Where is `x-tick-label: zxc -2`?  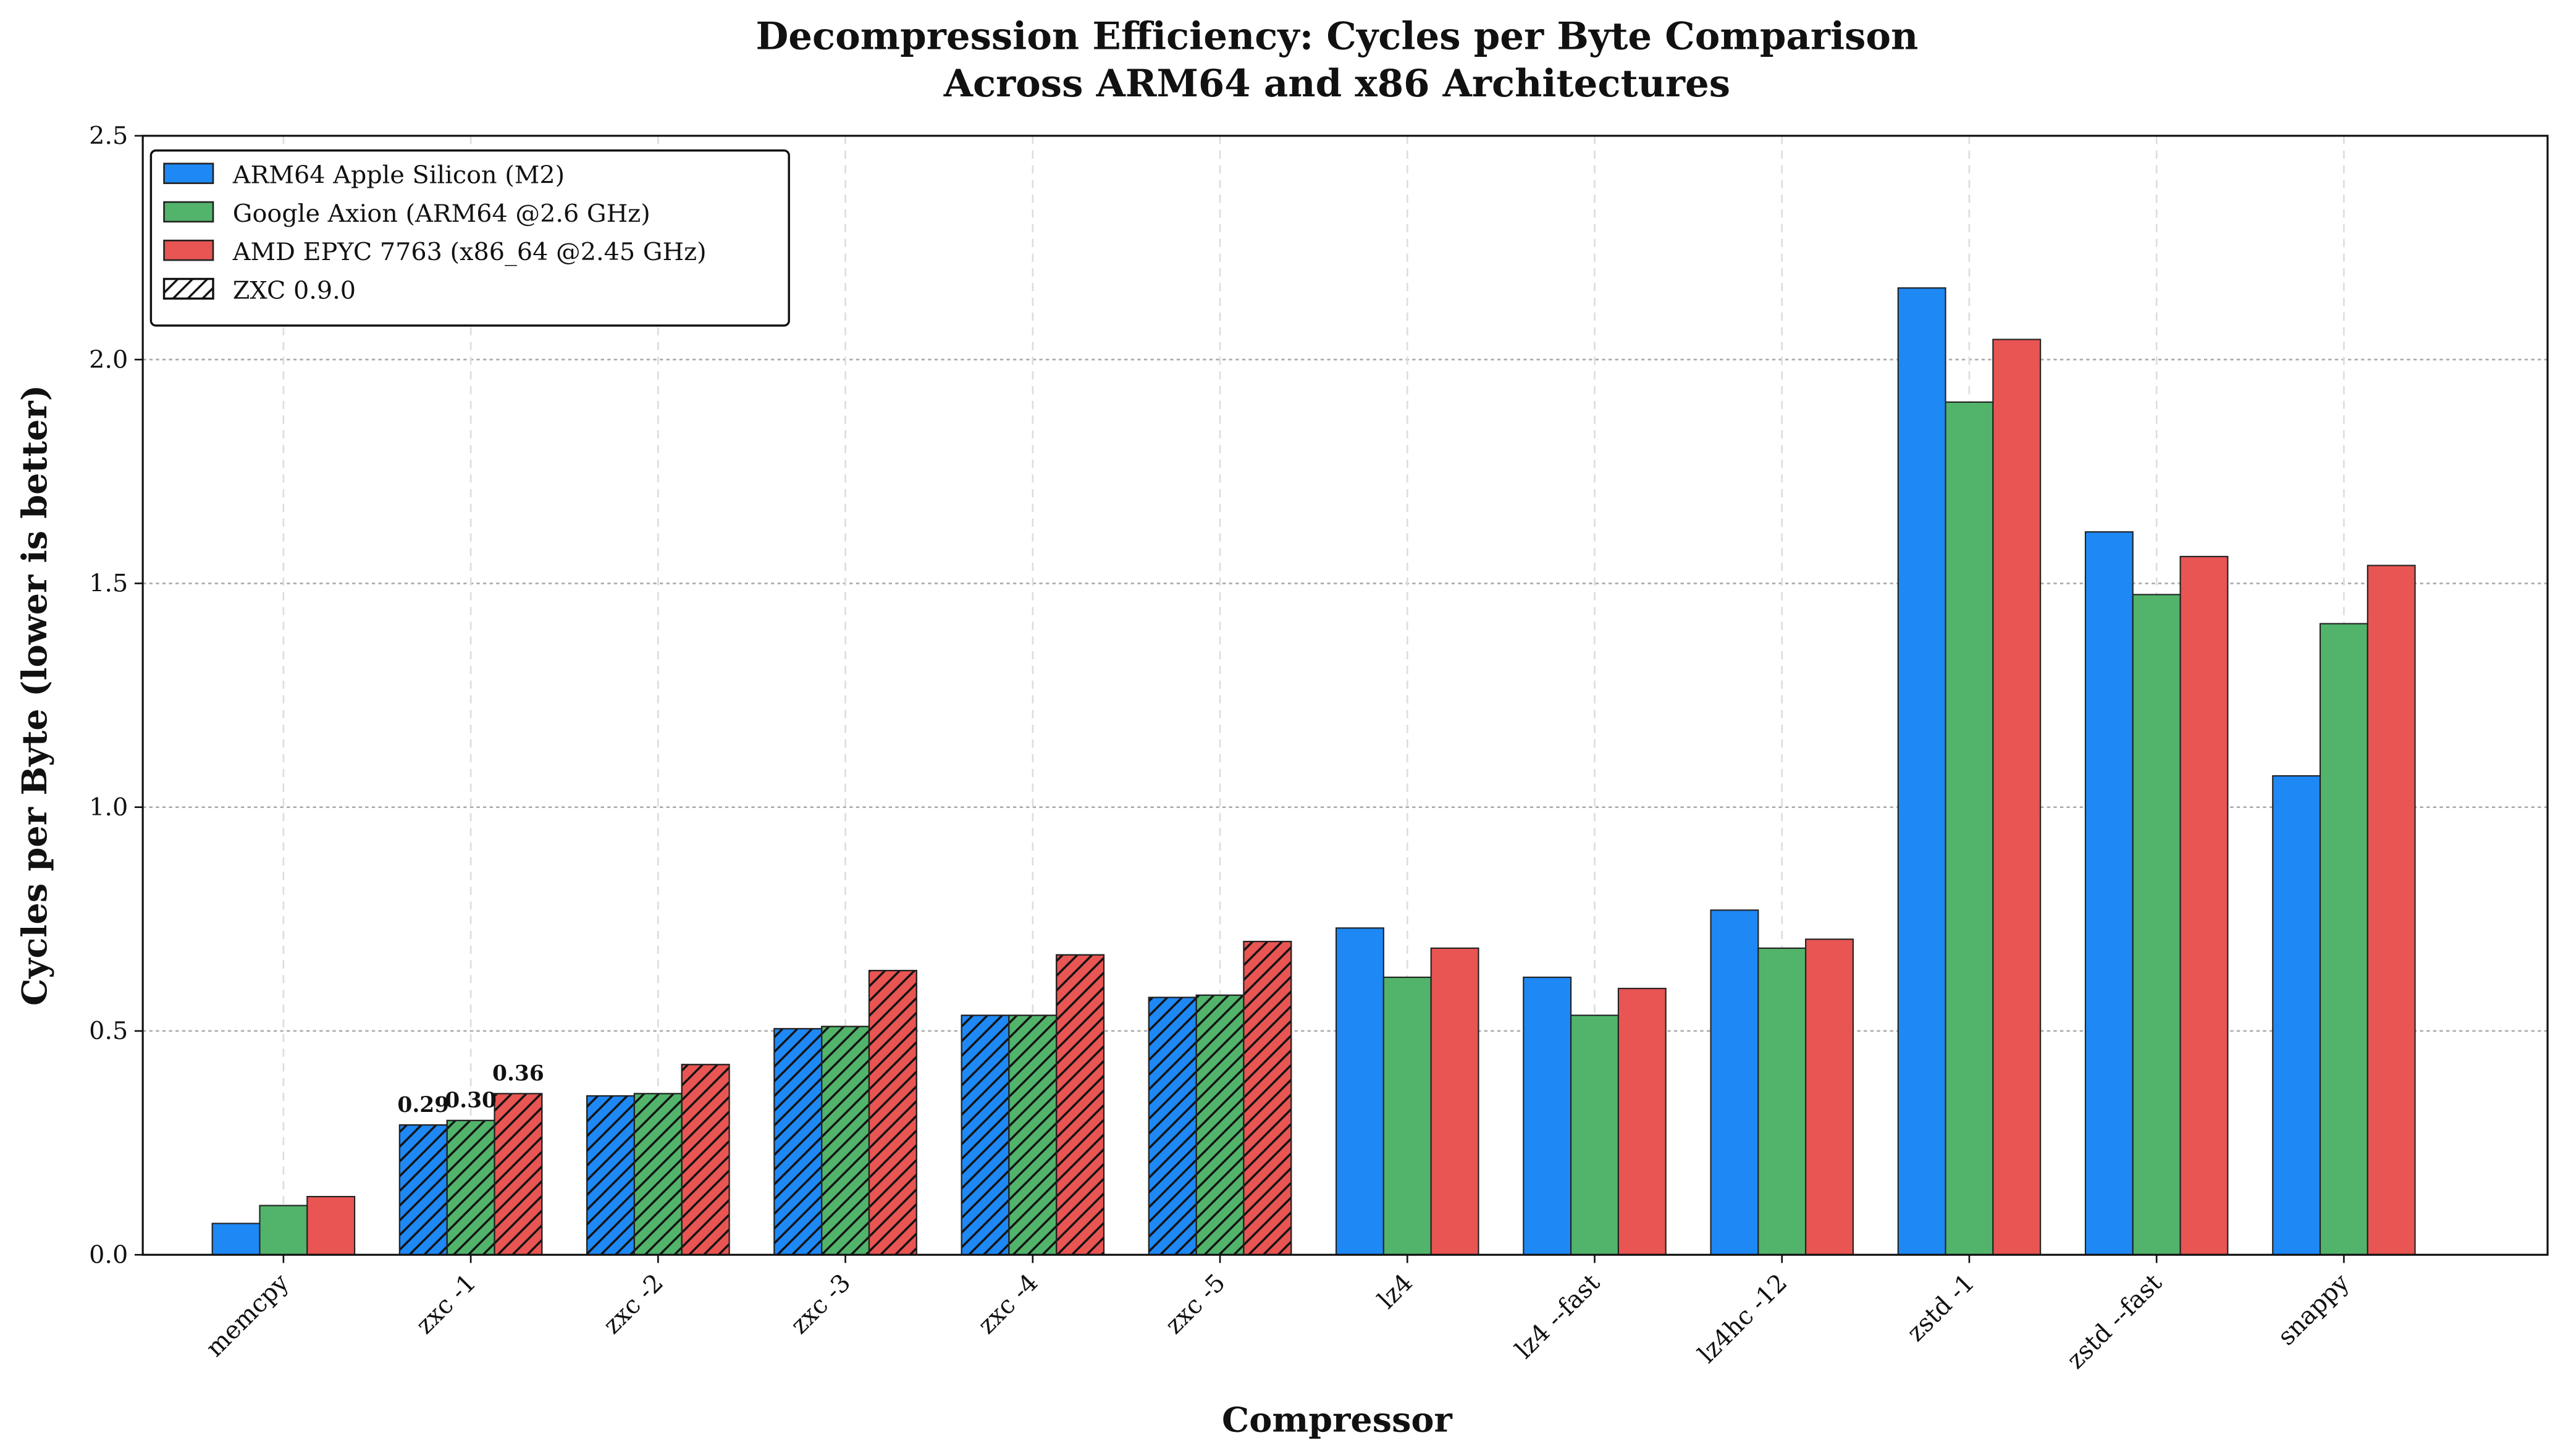 x-tick-label: zxc -2 is located at coordinates (633, 1303).